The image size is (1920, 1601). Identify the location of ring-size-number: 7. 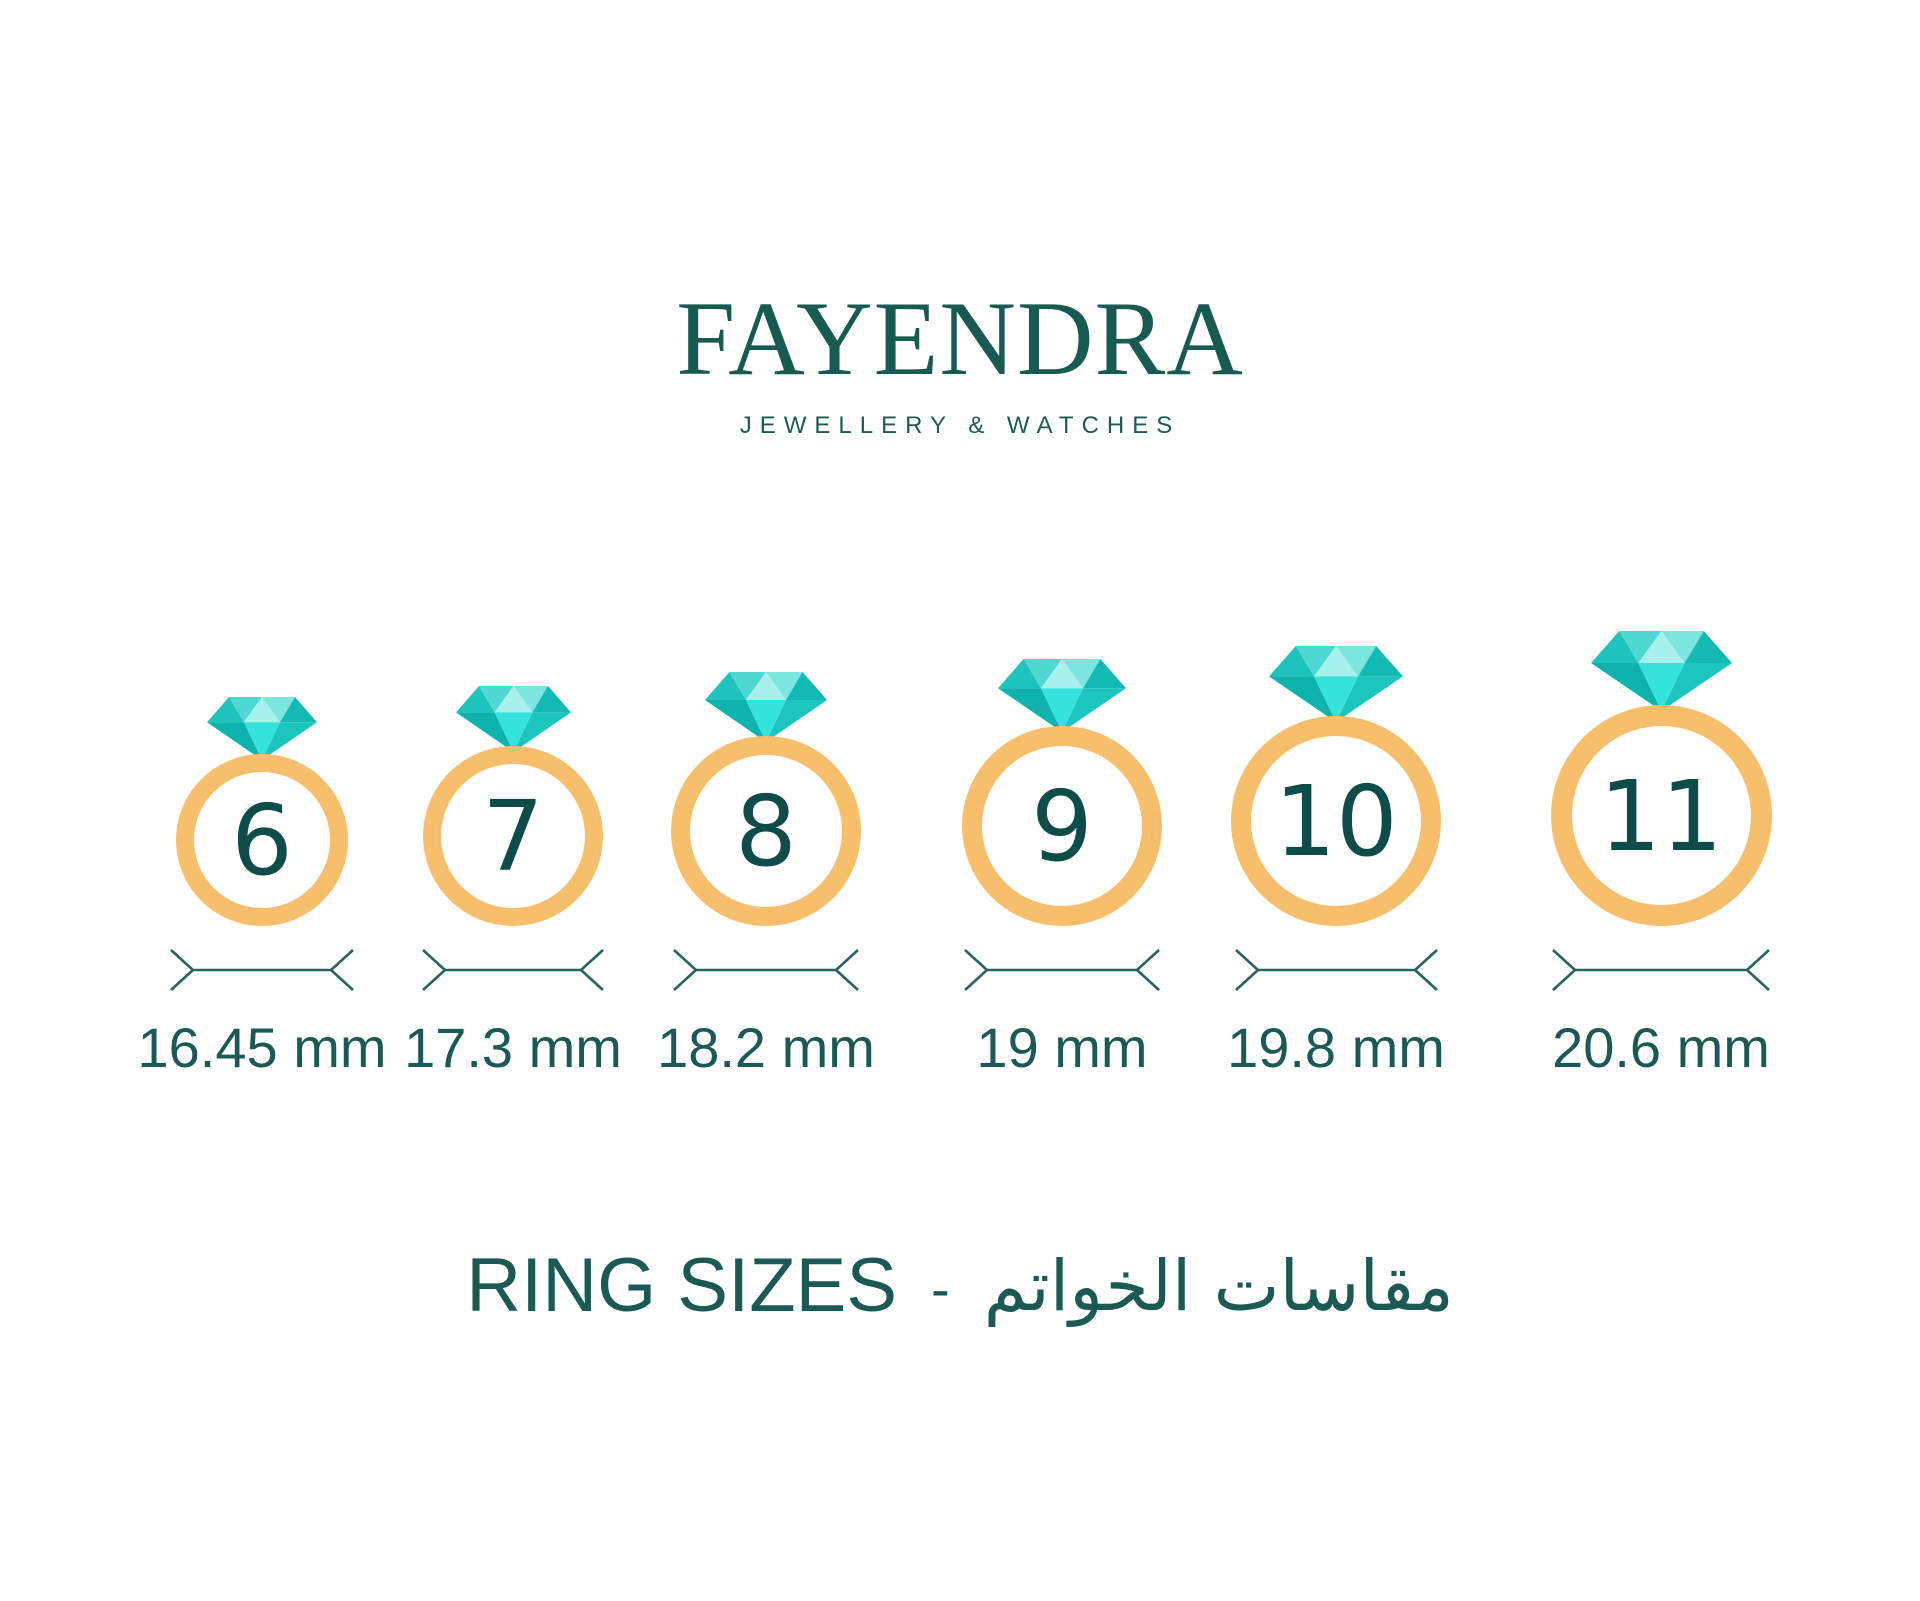
(513, 836).